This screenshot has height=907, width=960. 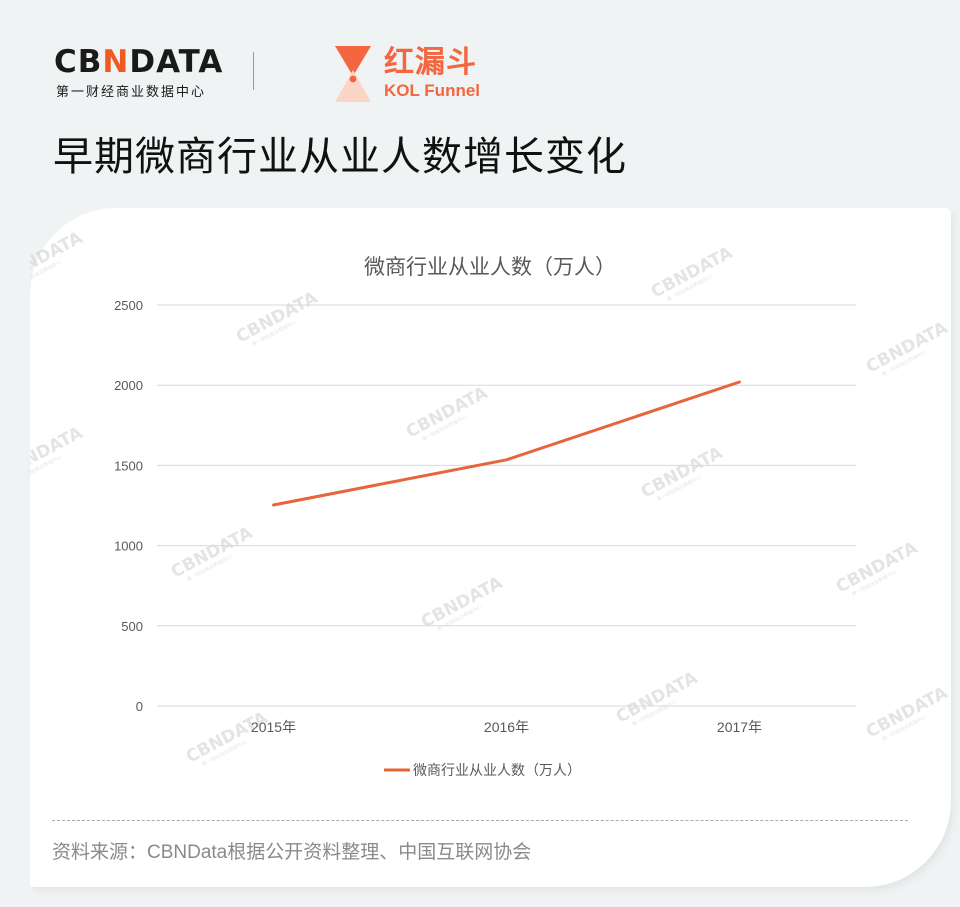 I want to click on logo-text: CB, so click(x=78, y=62).